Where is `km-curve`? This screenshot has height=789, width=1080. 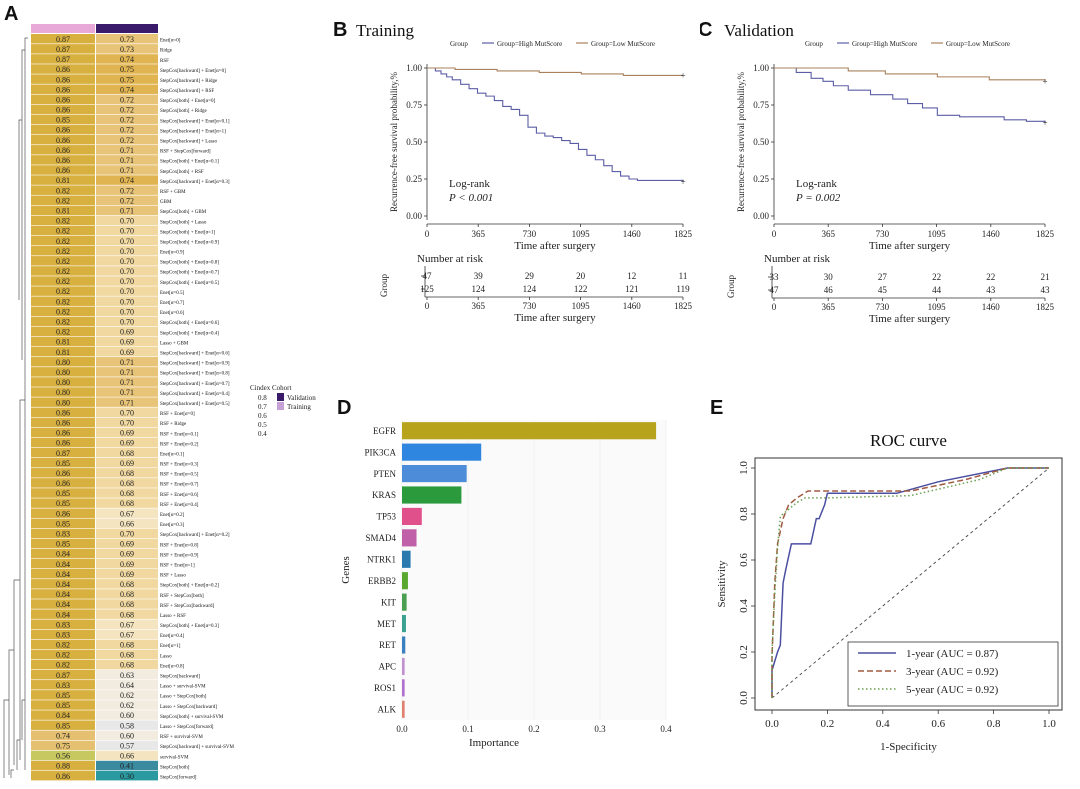
km-curve is located at coordinates (910, 74).